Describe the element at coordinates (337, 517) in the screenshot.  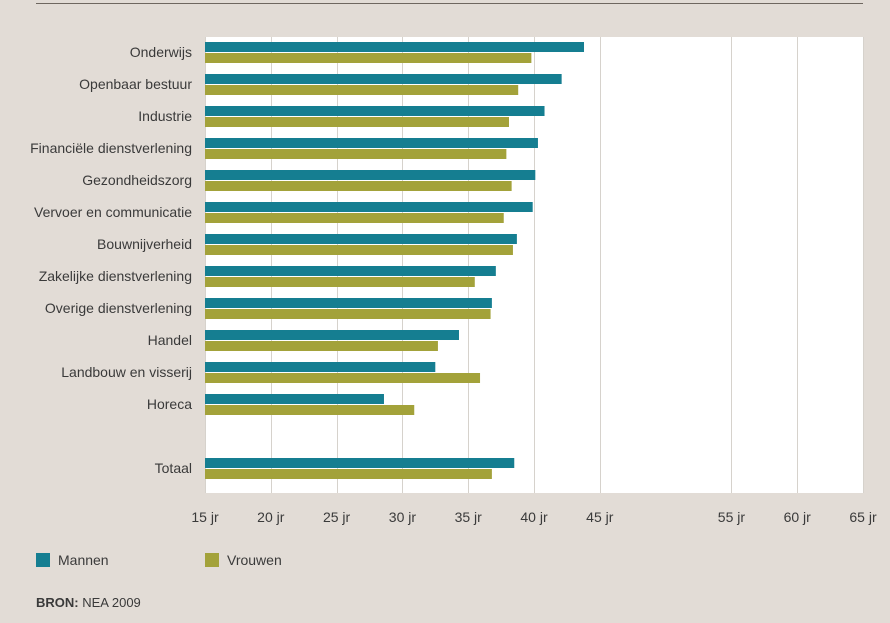
I see `x-tick-label: 25 jr` at that location.